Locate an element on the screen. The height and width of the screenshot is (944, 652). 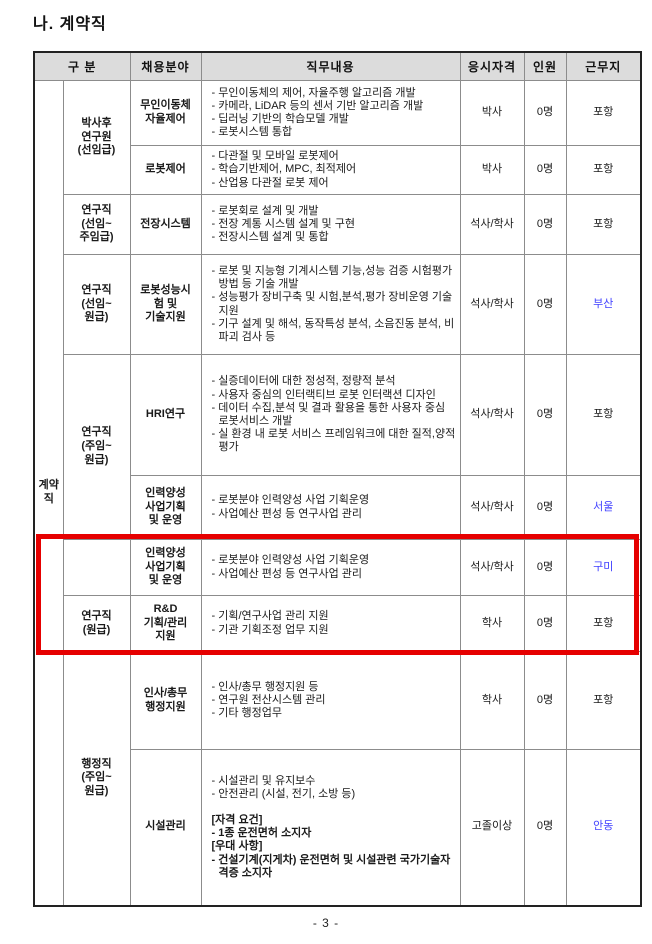
duty-line: - 데이터 수집,분석 및 결과 활용을 통한 사용자 중심 로봇서비스 개발 is located at coordinates (328, 414).